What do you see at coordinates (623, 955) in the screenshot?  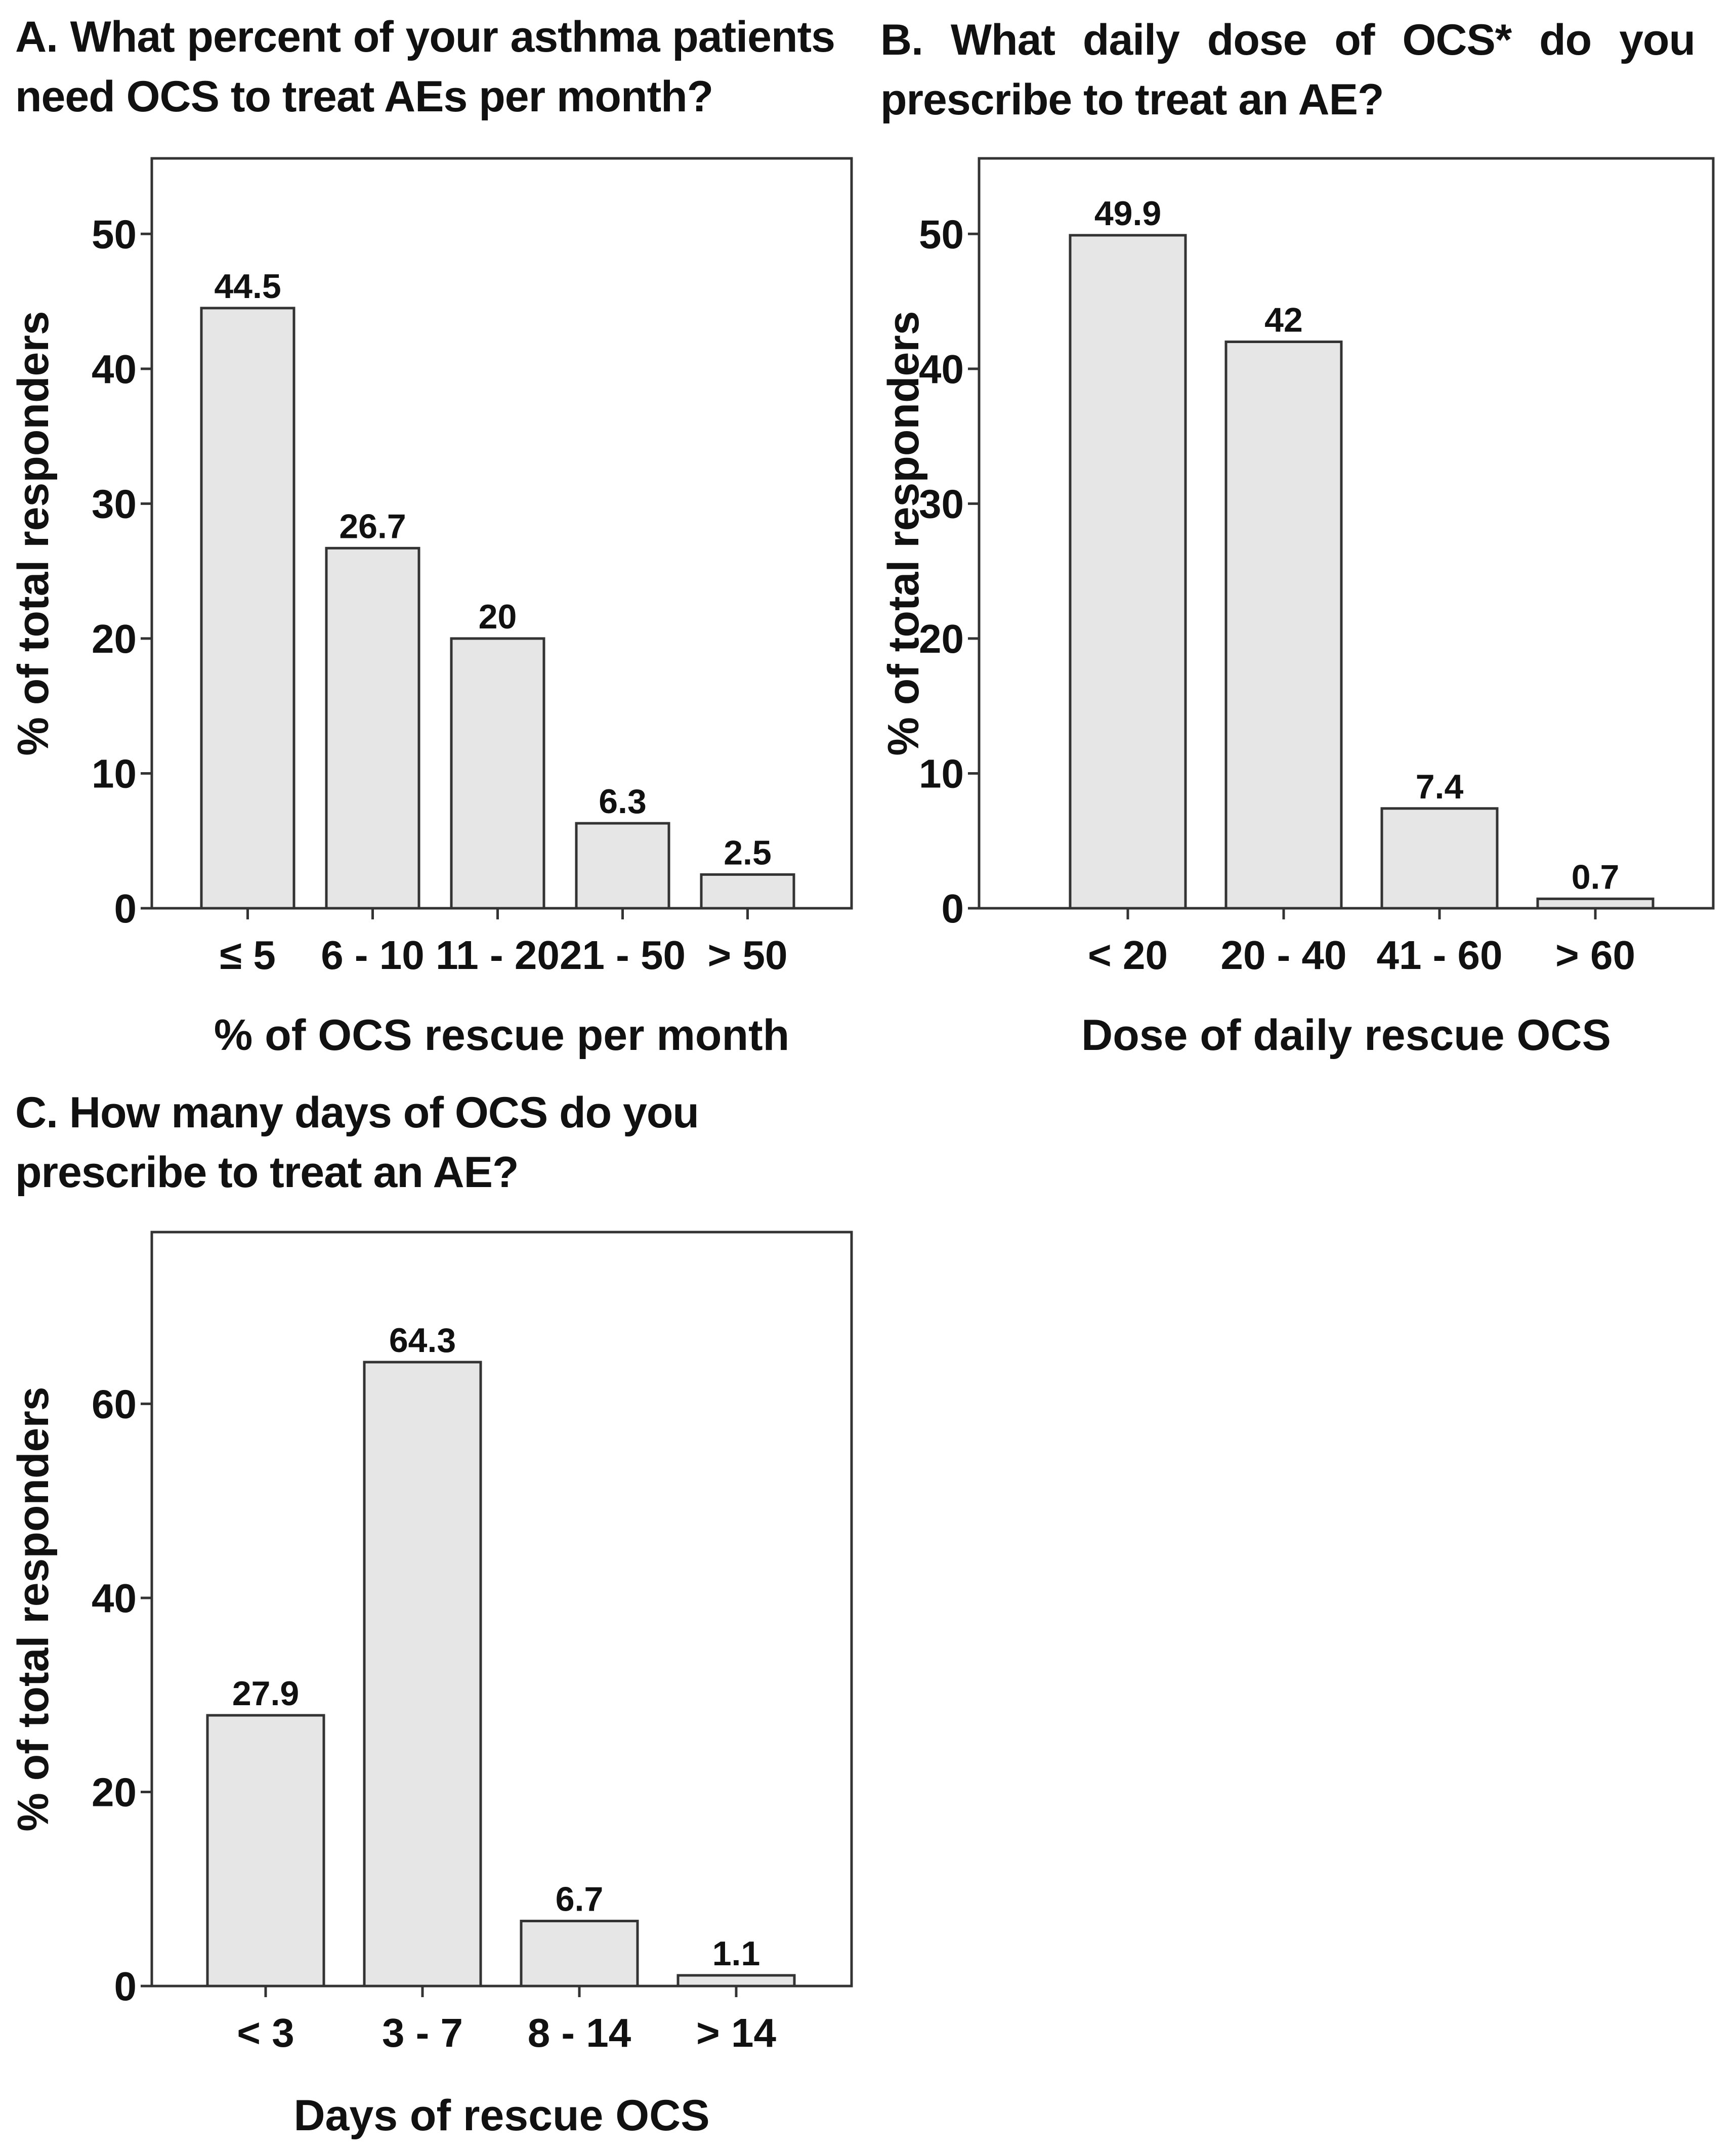 I see `x-category-label: 21 - 50` at bounding box center [623, 955].